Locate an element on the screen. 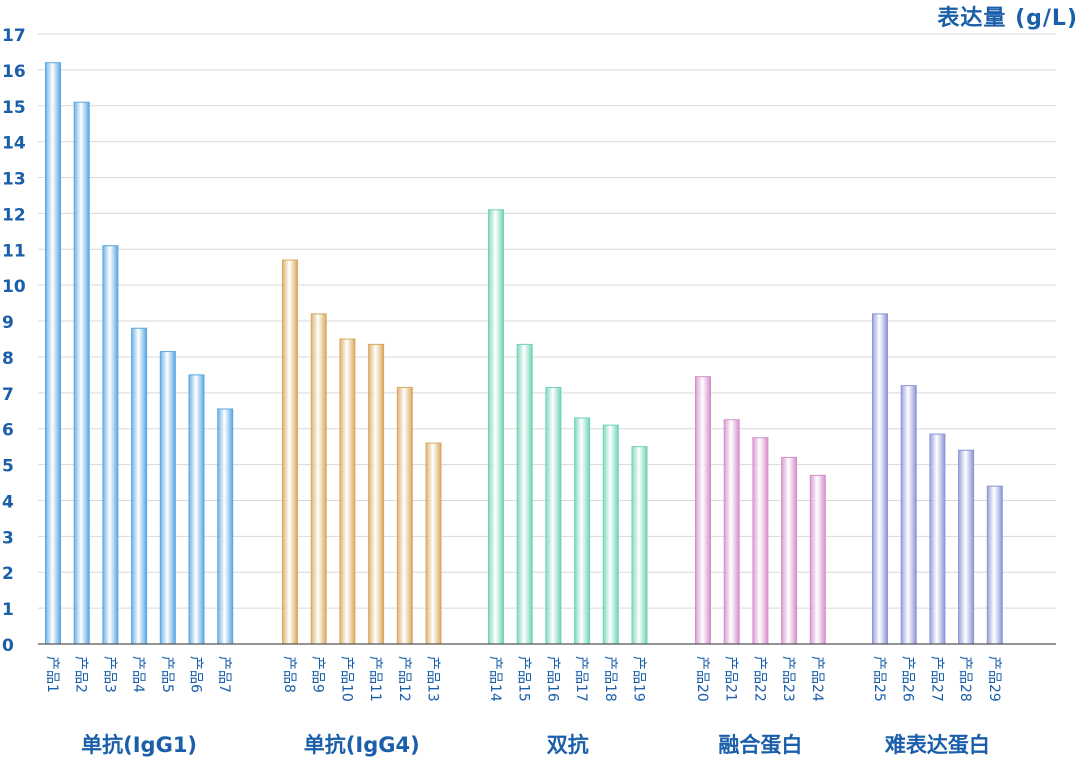  x-tick-label: 产品26 is located at coordinates (908, 679).